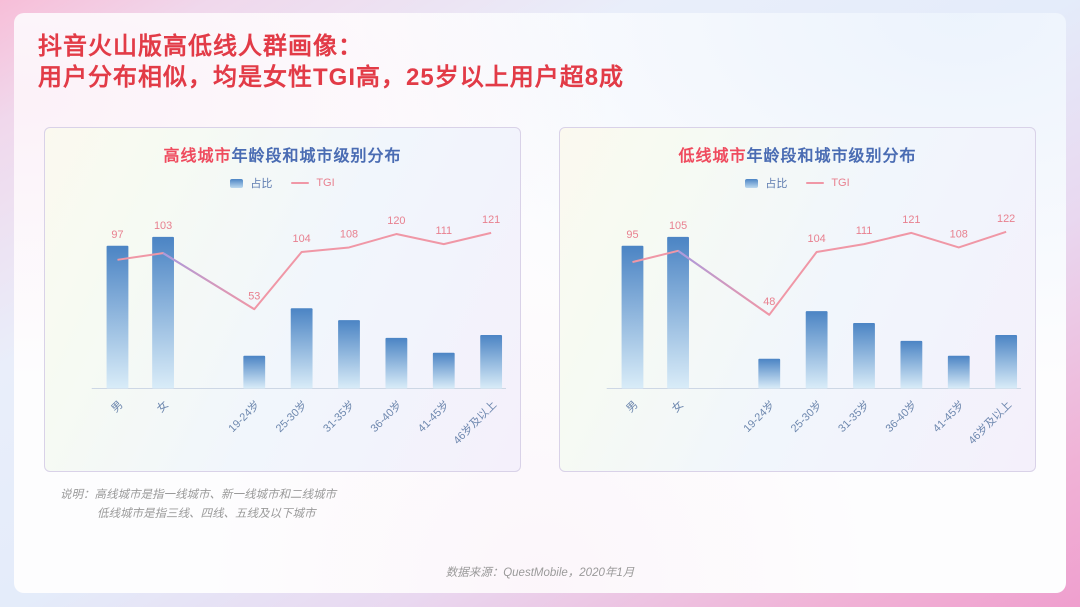 Image resolution: width=1080 pixels, height=607 pixels. I want to click on title-line-2: 用户分布相似，均是女性TGI高，25岁以上用户超8成, so click(331, 77).